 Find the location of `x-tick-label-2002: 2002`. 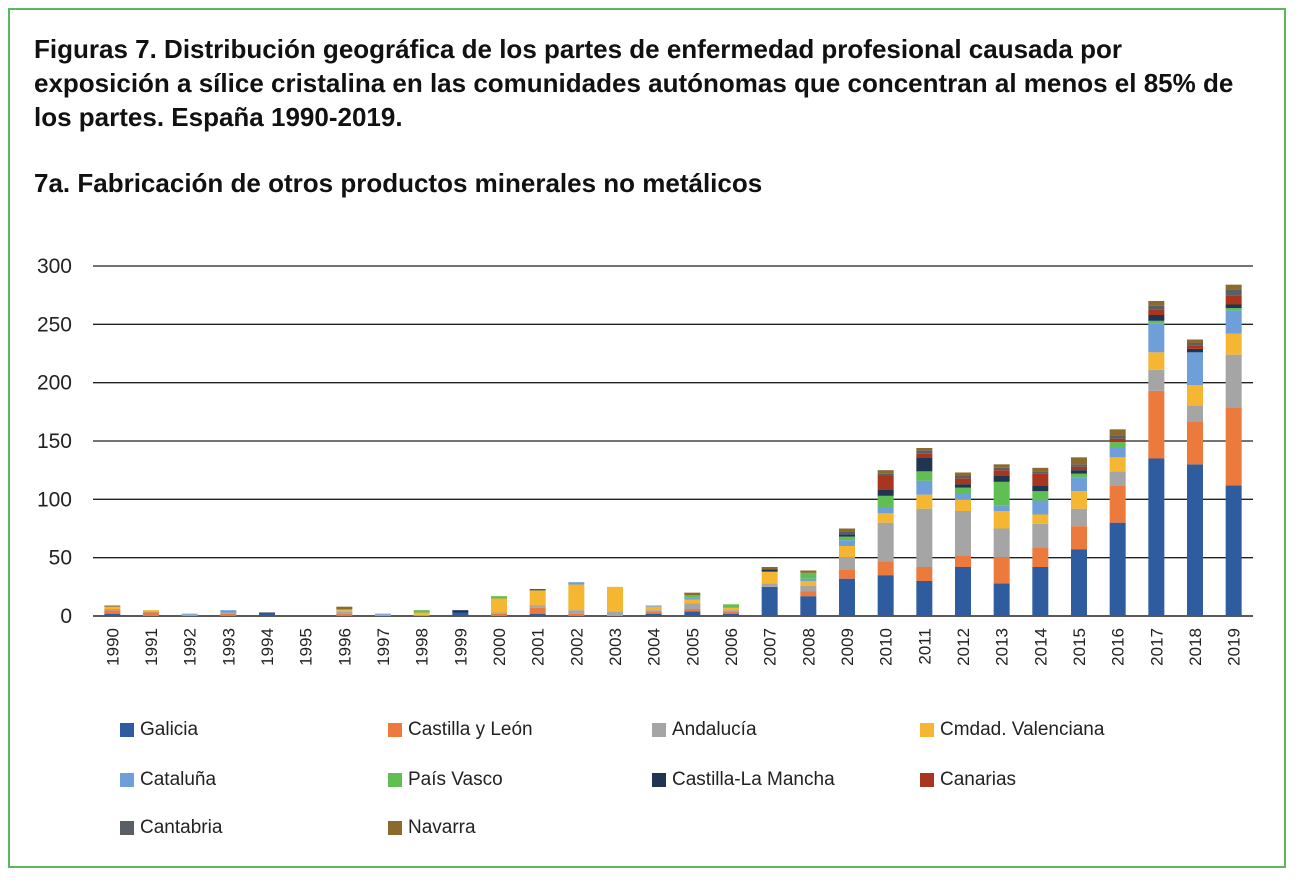

x-tick-label-2002: 2002 is located at coordinates (576, 647).